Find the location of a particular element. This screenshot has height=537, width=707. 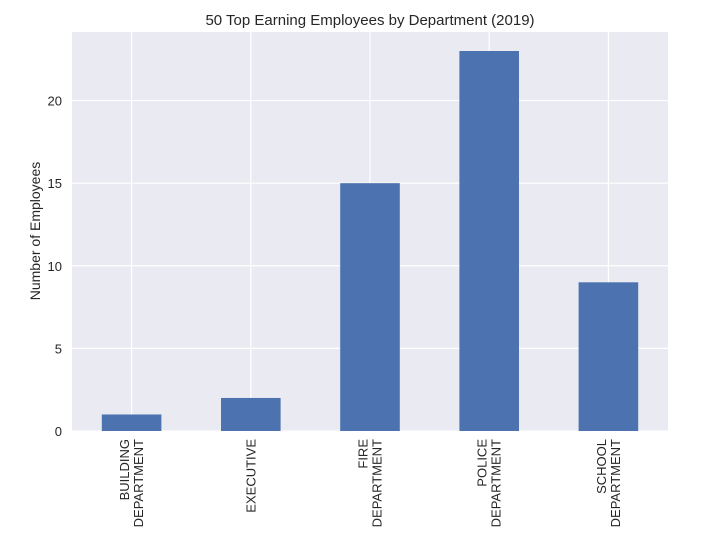

x-tick-label: SCHOOL DEPARTMENT is located at coordinates (608, 483).